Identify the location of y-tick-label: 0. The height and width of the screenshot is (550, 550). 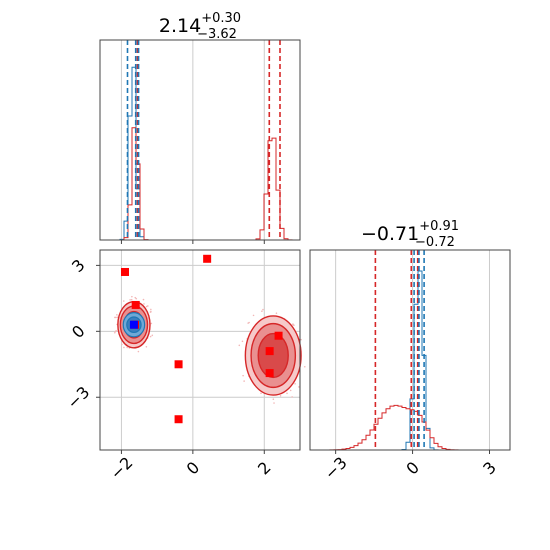
(78, 331).